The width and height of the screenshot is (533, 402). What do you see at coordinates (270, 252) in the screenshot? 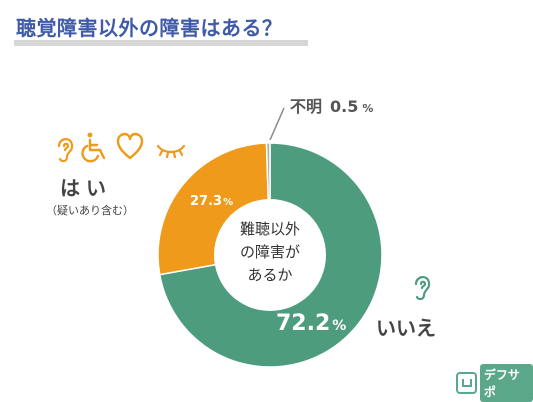
I see `center-label-line-2: の障害が` at bounding box center [270, 252].